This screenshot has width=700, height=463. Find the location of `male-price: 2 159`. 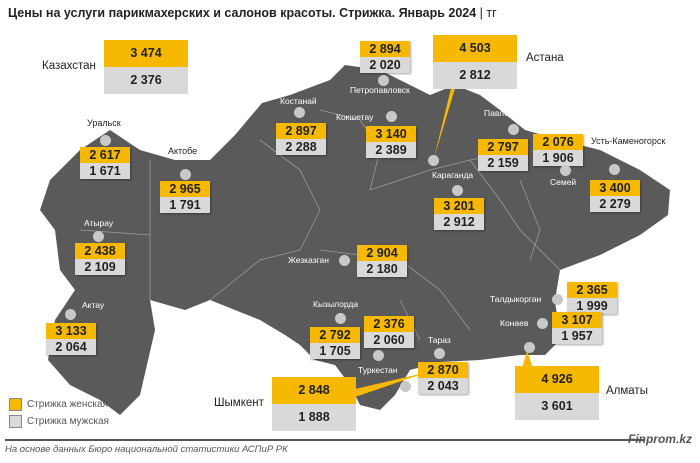

male-price: 2 159 is located at coordinates (503, 163).